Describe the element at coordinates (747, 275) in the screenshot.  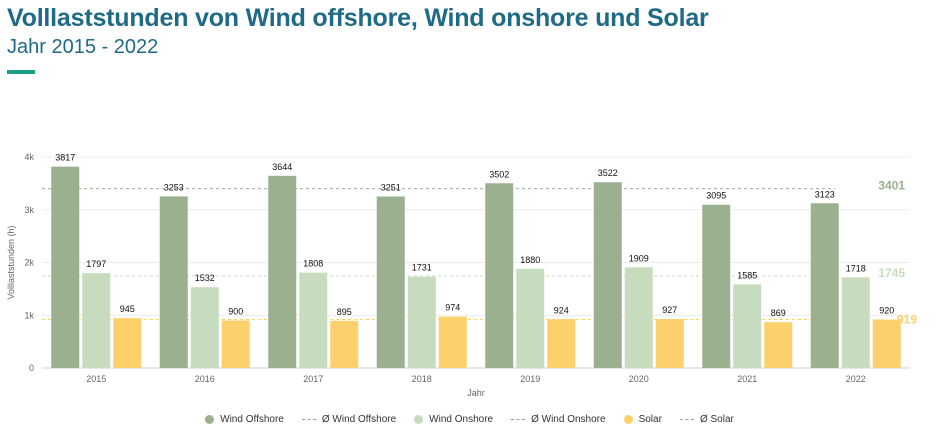
I see `bar-value-label: 1585` at that location.